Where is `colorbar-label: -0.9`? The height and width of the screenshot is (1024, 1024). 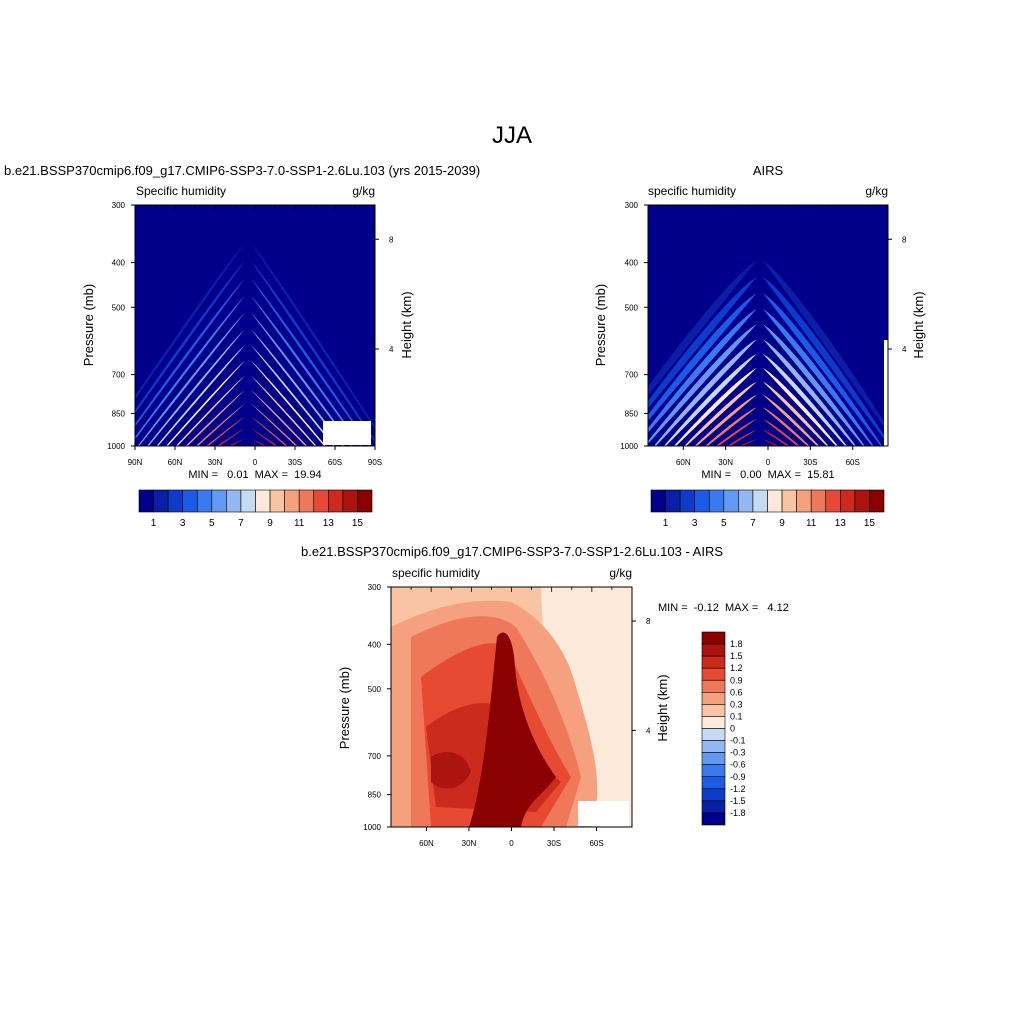 colorbar-label: -0.9 is located at coordinates (738, 777).